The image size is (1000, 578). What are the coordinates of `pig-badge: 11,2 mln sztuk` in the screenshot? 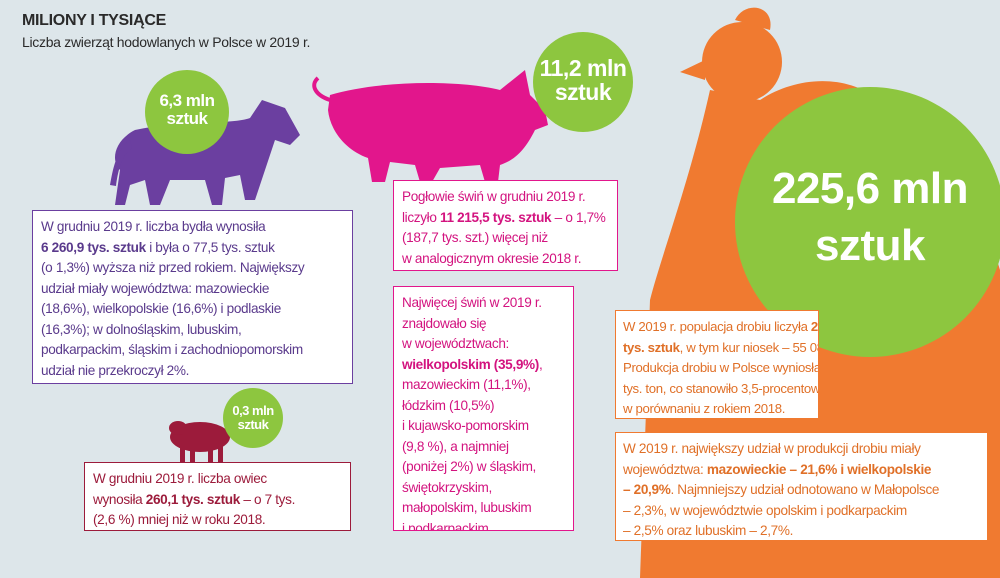 It's located at (583, 80).